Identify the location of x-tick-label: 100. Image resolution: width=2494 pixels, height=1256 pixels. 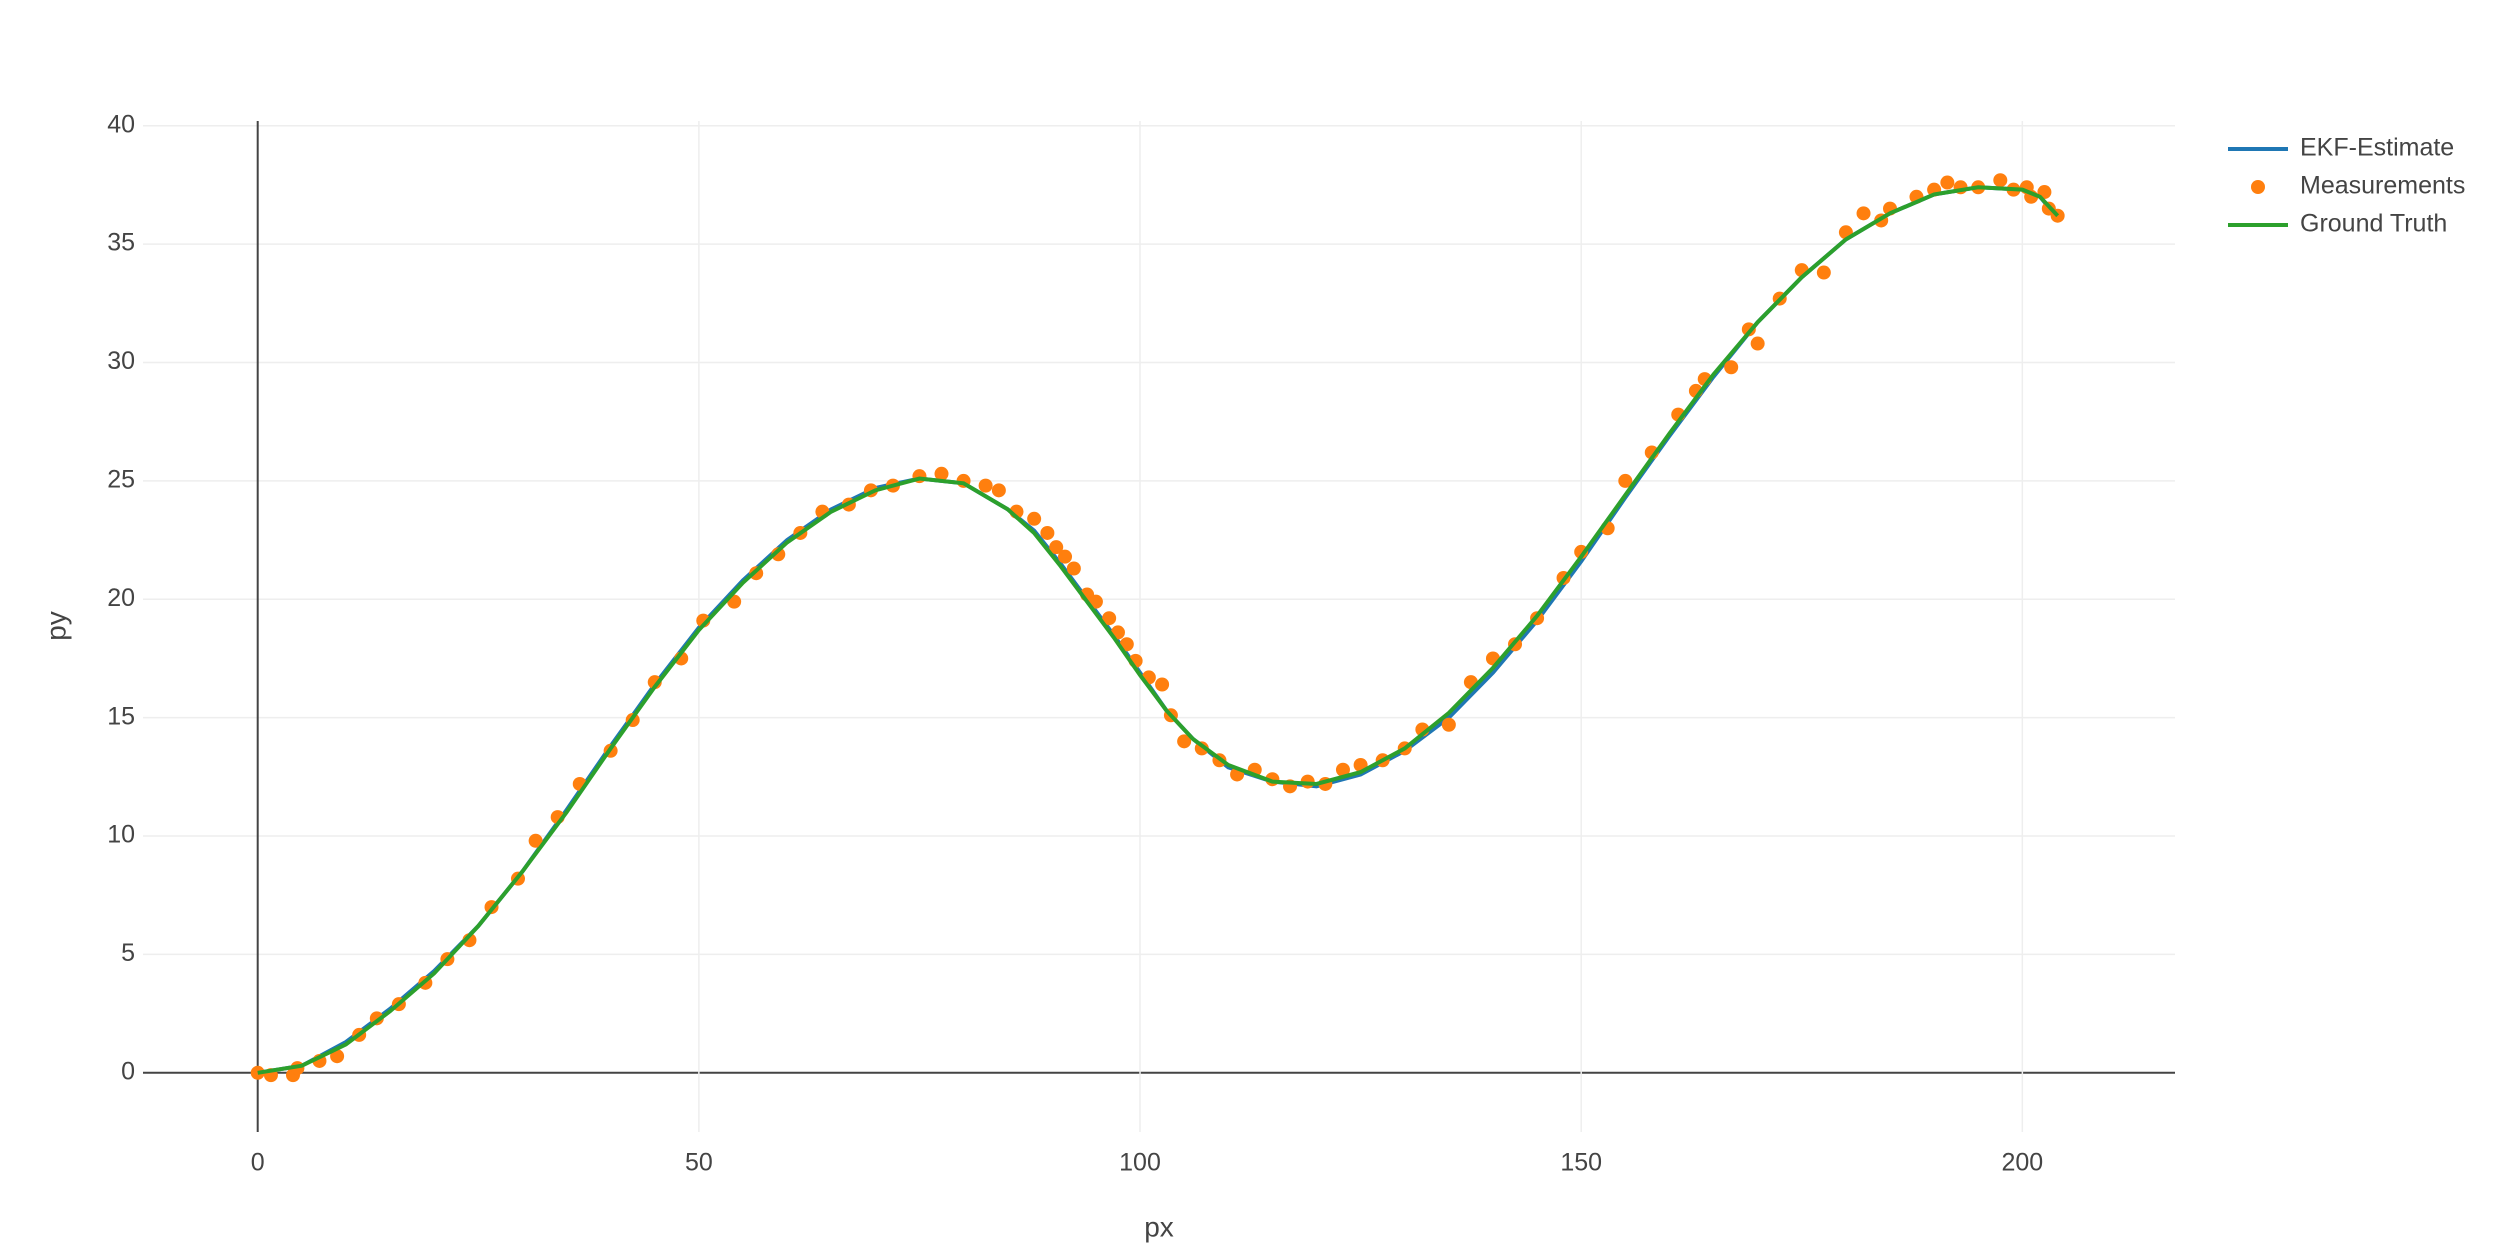
(1140, 1163).